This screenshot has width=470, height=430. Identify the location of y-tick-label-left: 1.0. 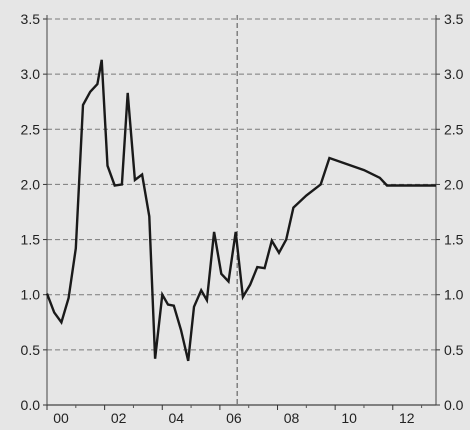
(31, 295).